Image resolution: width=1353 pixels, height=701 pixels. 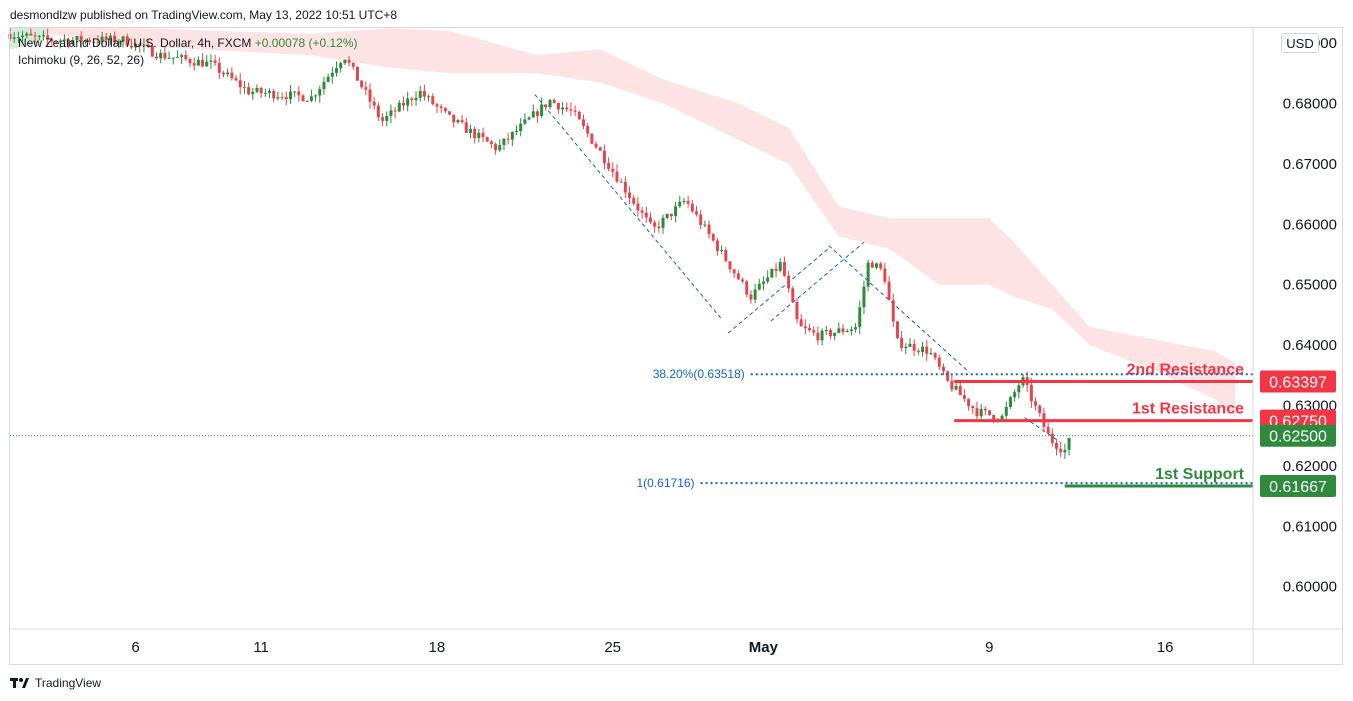 What do you see at coordinates (81, 60) in the screenshot?
I see `indicator-title: Ichimoku (9, 26, 52, 26)` at bounding box center [81, 60].